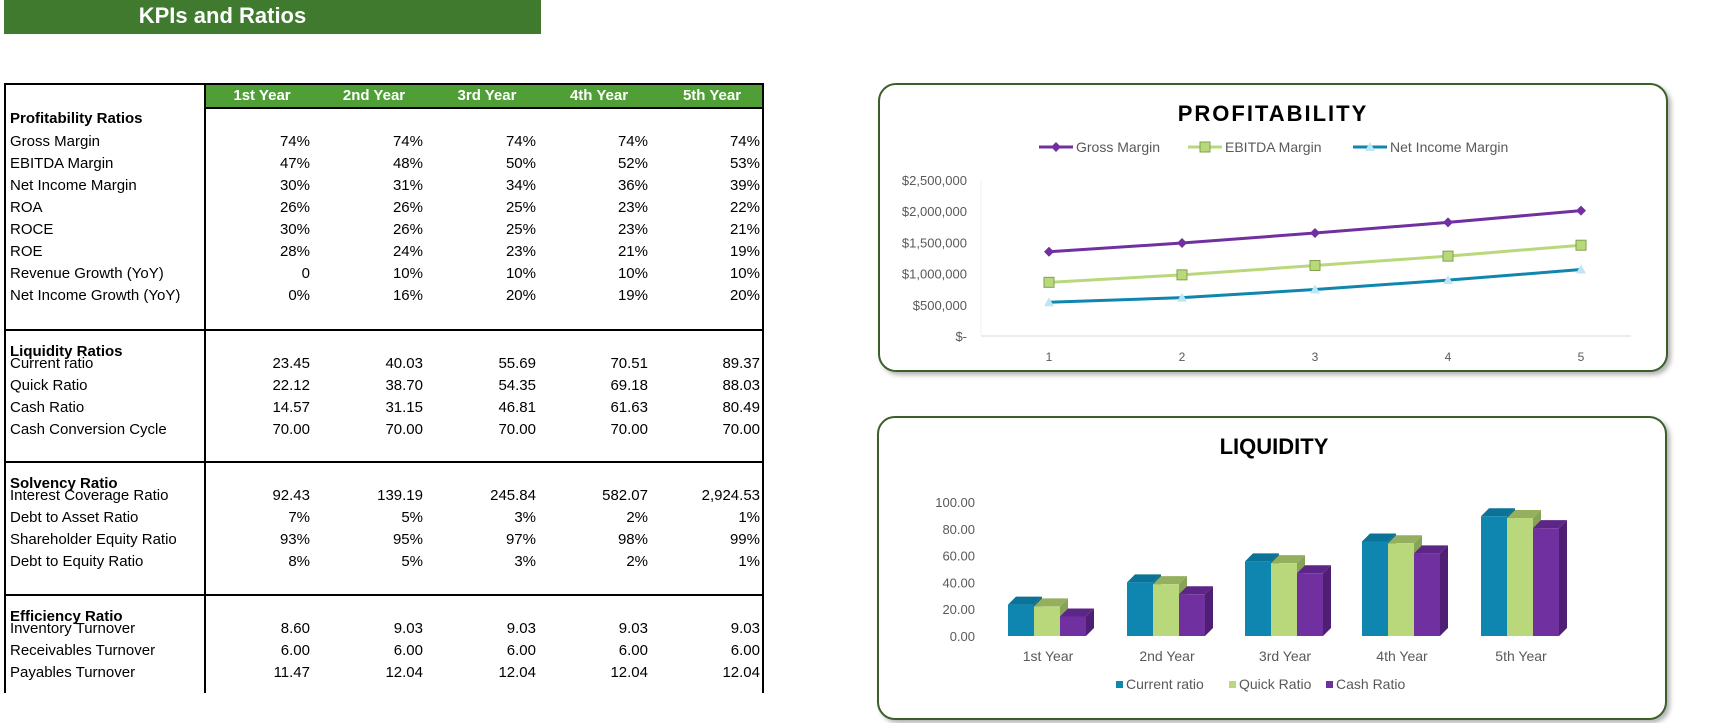 Image resolution: width=1717 pixels, height=723 pixels. Describe the element at coordinates (1315, 357) in the screenshot. I see `x-tick-label: 3` at that location.